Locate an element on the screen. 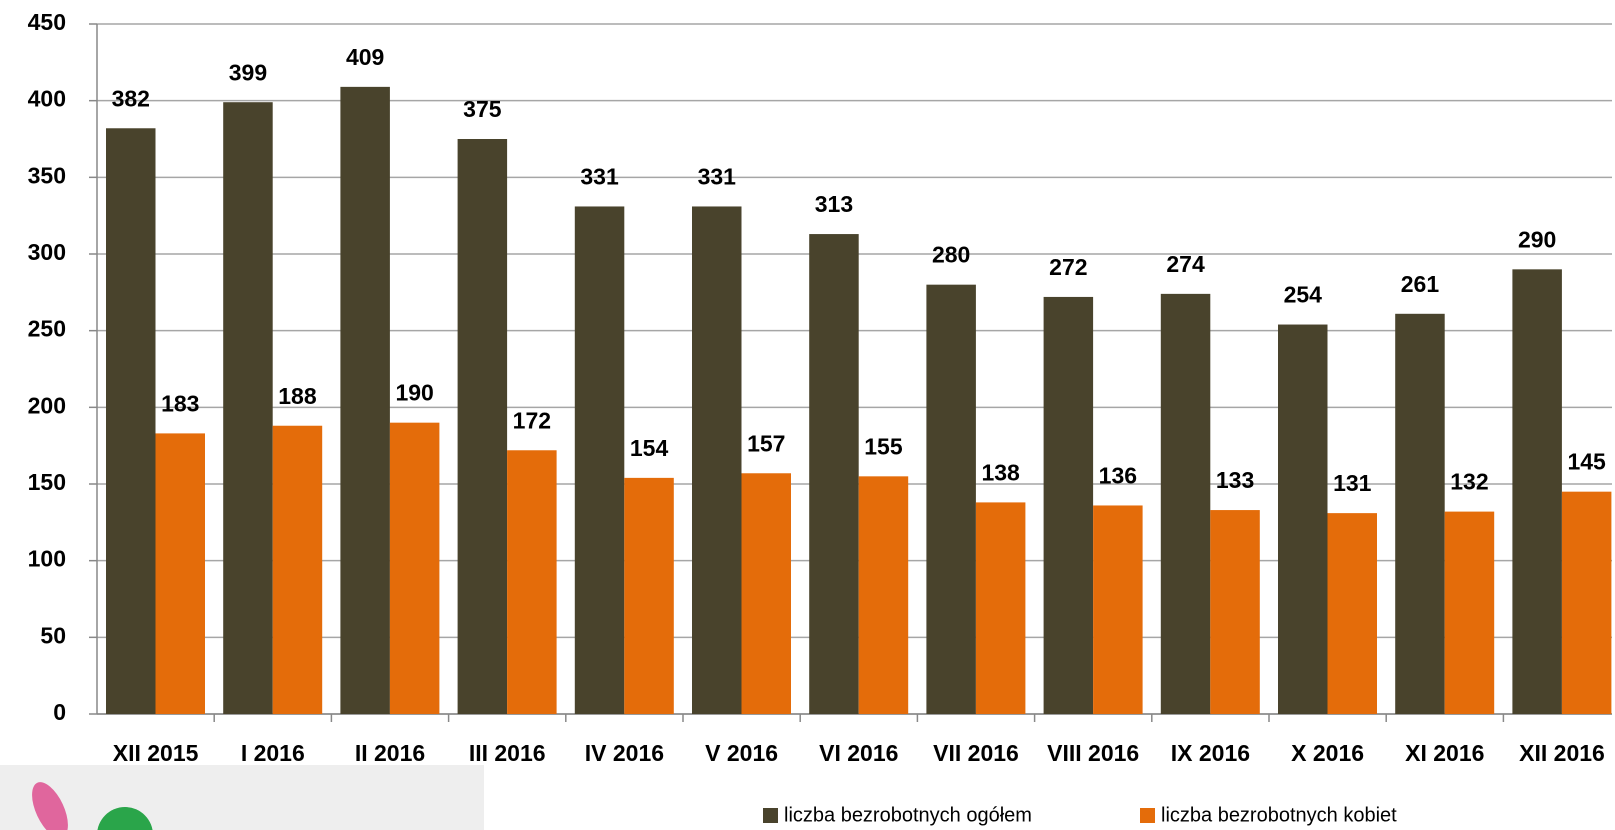 This screenshot has height=830, width=1615. x-tick-label: III 2016 is located at coordinates (507, 753).